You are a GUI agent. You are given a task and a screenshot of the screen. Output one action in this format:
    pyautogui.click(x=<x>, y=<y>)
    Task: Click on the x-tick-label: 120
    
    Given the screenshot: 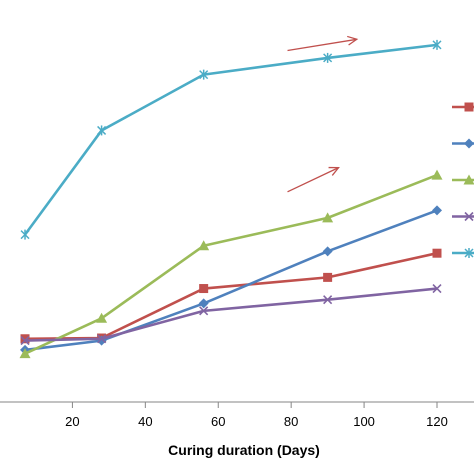 What is the action you would take?
    pyautogui.click(x=437, y=421)
    